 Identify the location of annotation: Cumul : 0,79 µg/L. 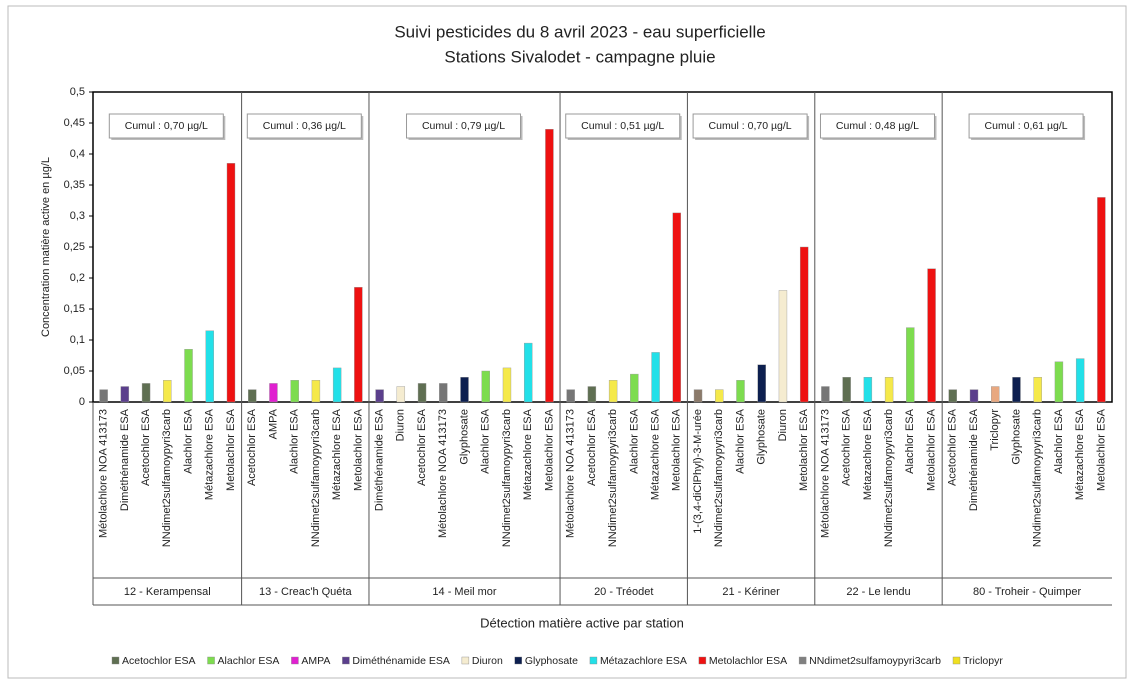
(463, 126).